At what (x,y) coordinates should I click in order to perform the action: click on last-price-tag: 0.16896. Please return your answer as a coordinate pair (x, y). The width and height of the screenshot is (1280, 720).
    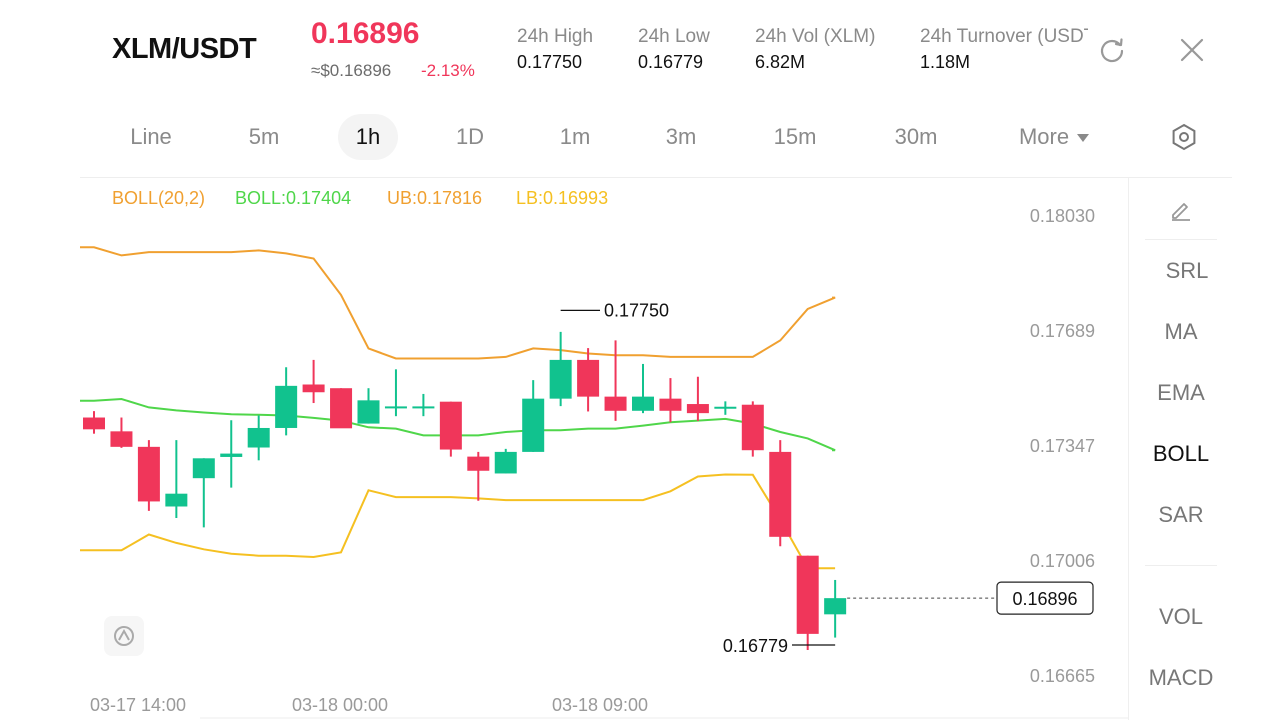
    Looking at the image, I should click on (1044, 599).